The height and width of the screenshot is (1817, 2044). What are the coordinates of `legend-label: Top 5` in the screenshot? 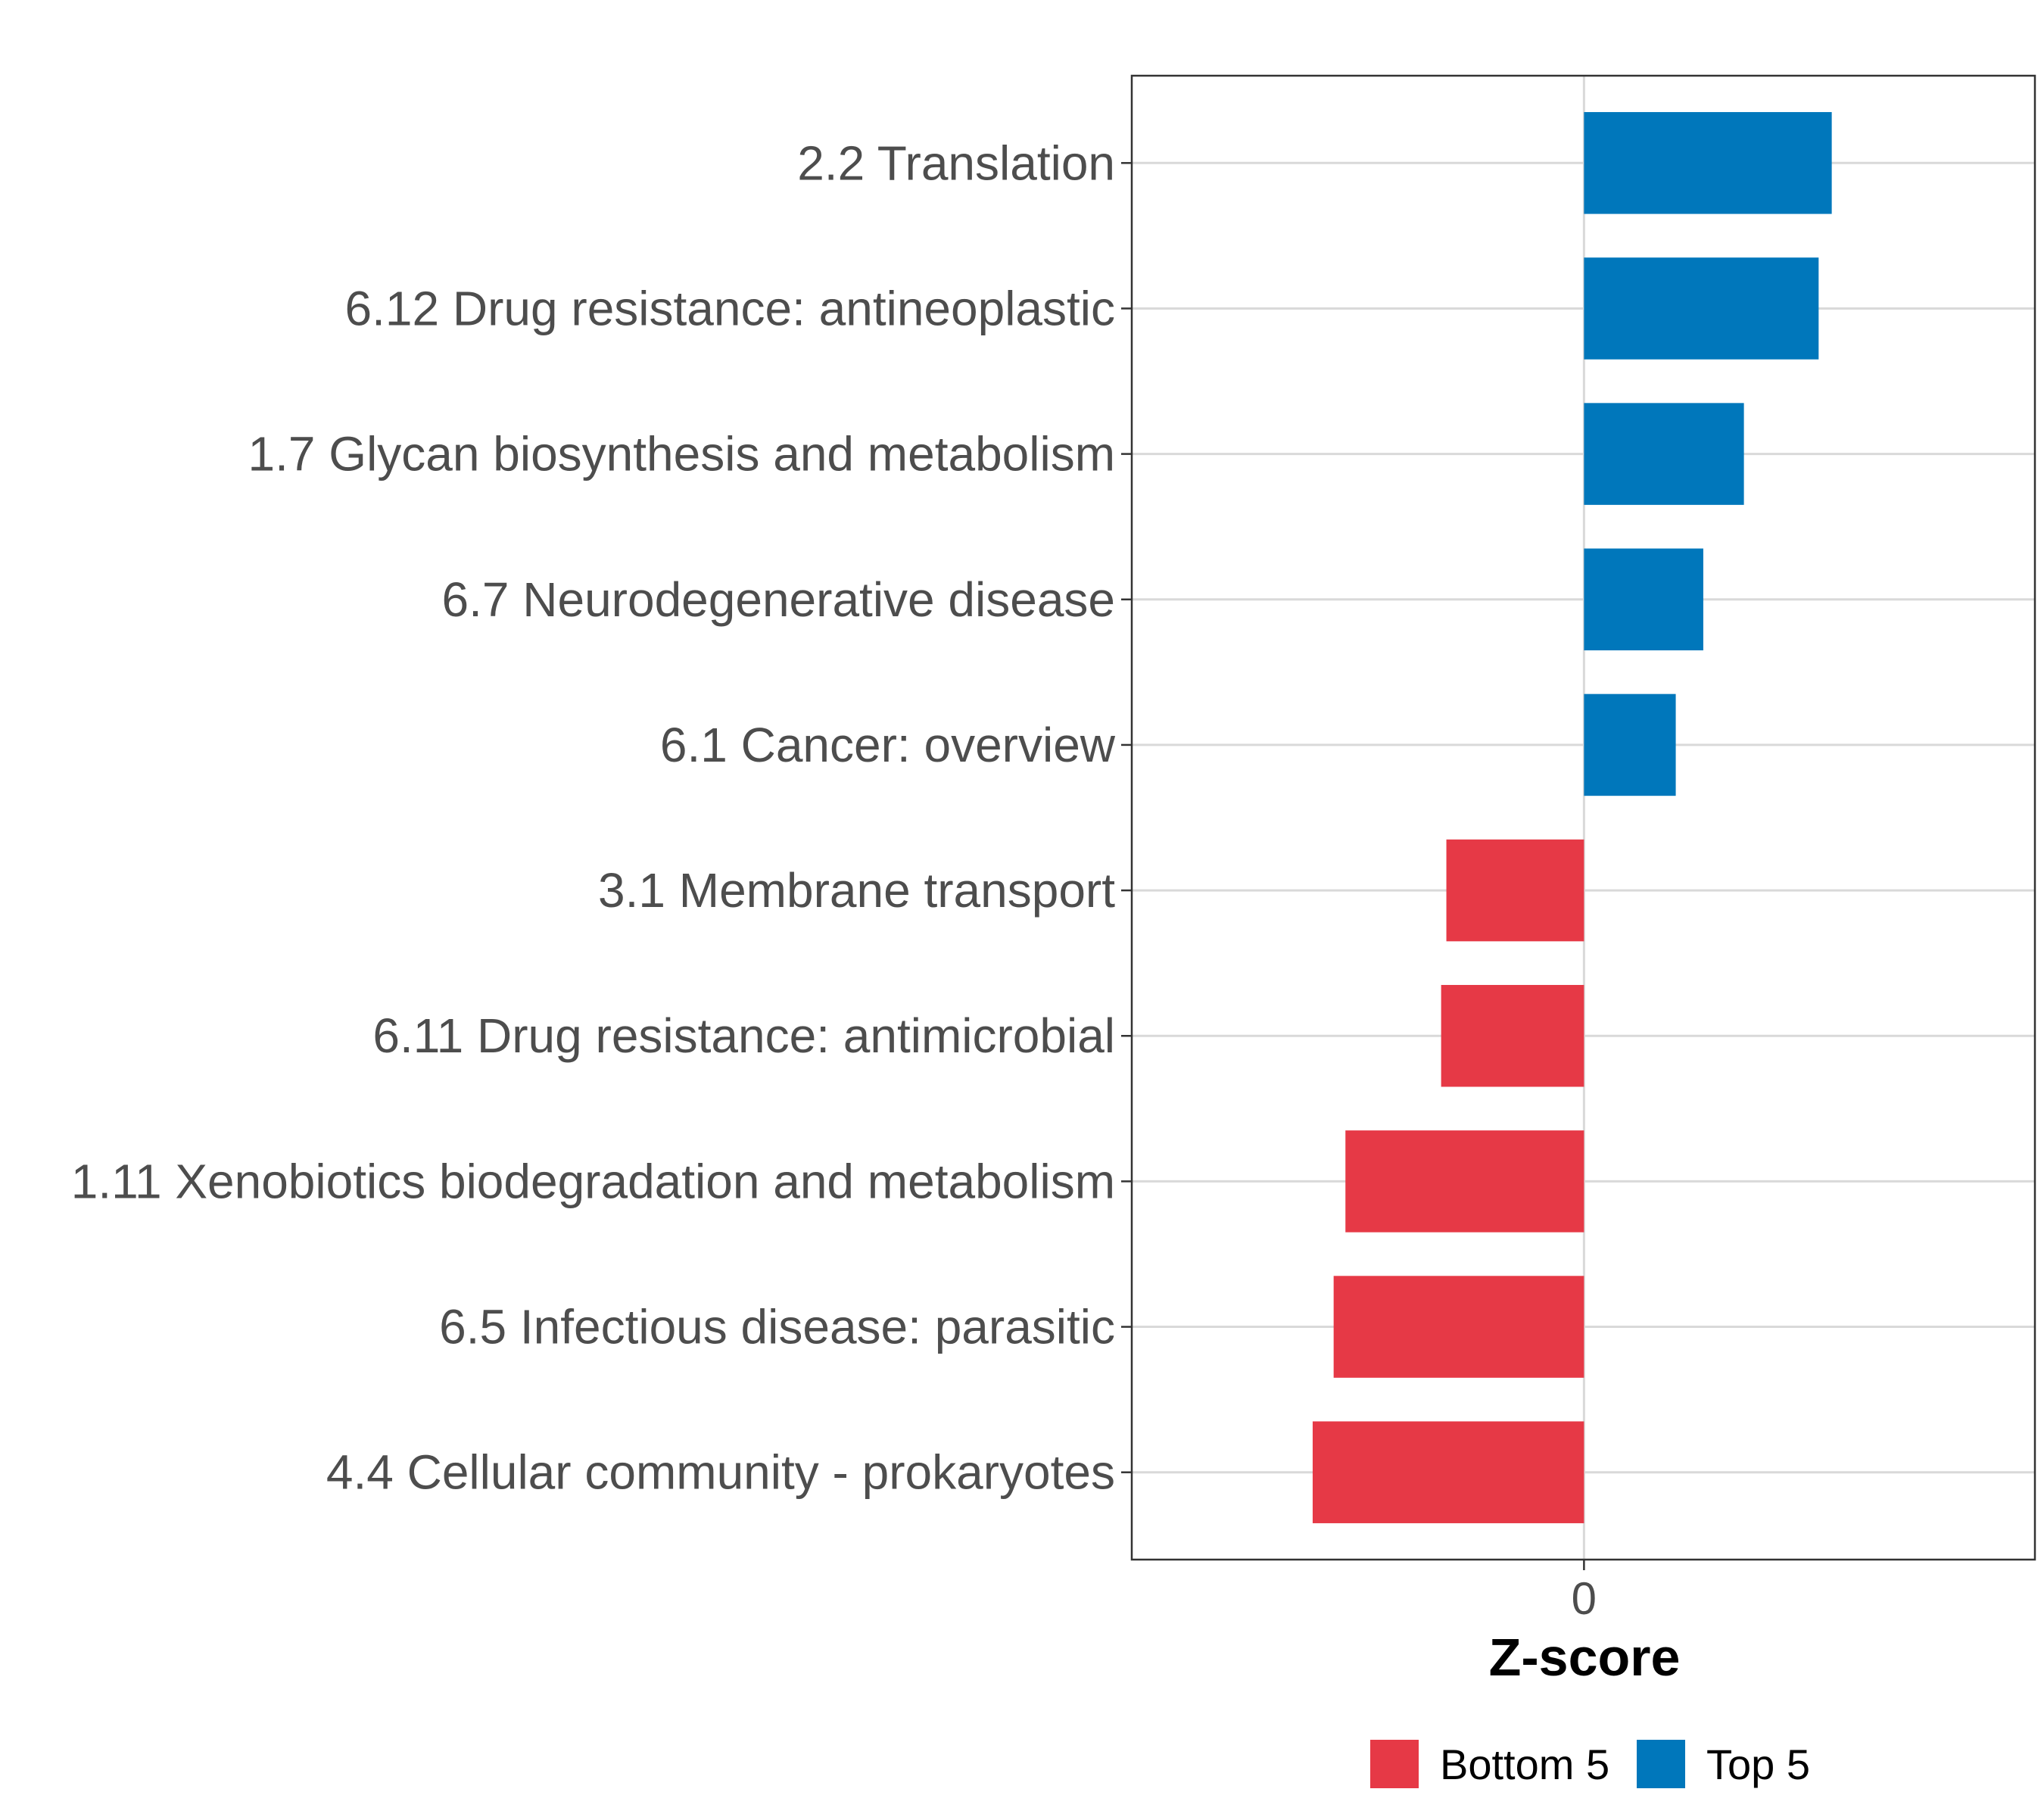 It's located at (1758, 1764).